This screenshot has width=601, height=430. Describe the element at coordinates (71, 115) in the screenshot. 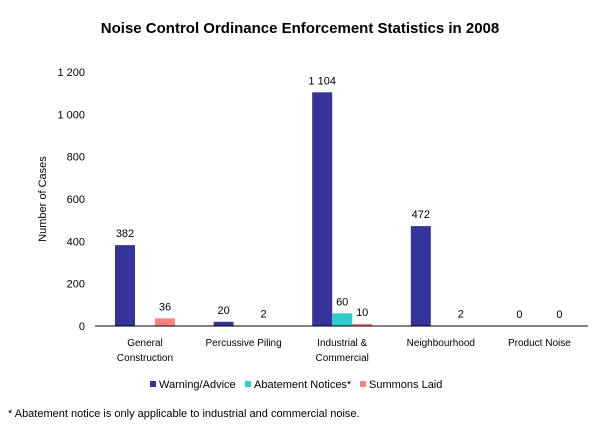

I see `y-tick-label: 1 000` at that location.